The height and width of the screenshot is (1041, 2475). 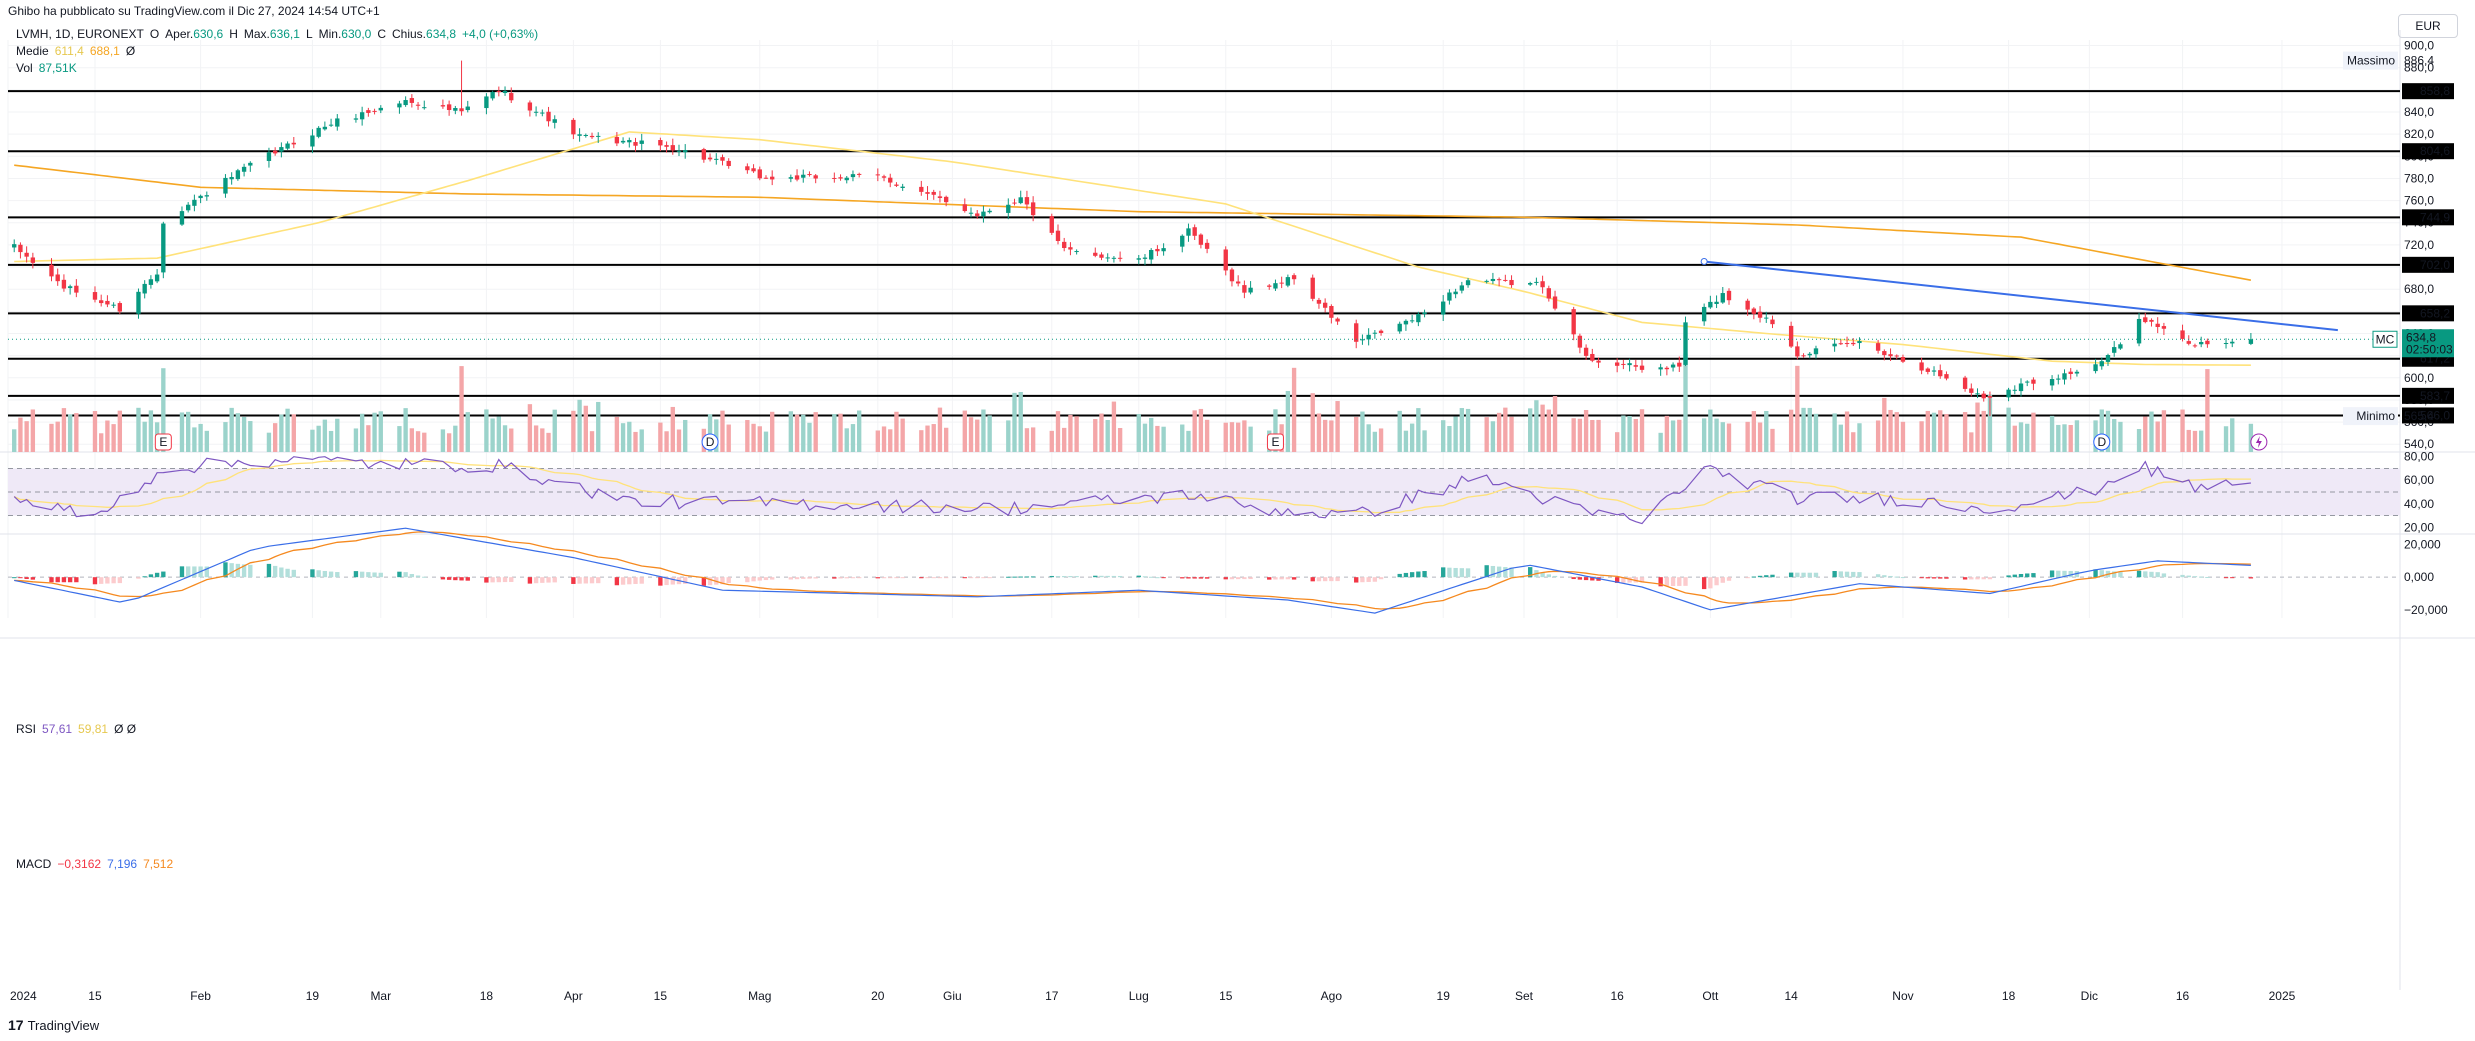 What do you see at coordinates (2419, 46) in the screenshot?
I see `y-tick-label: 900,0` at bounding box center [2419, 46].